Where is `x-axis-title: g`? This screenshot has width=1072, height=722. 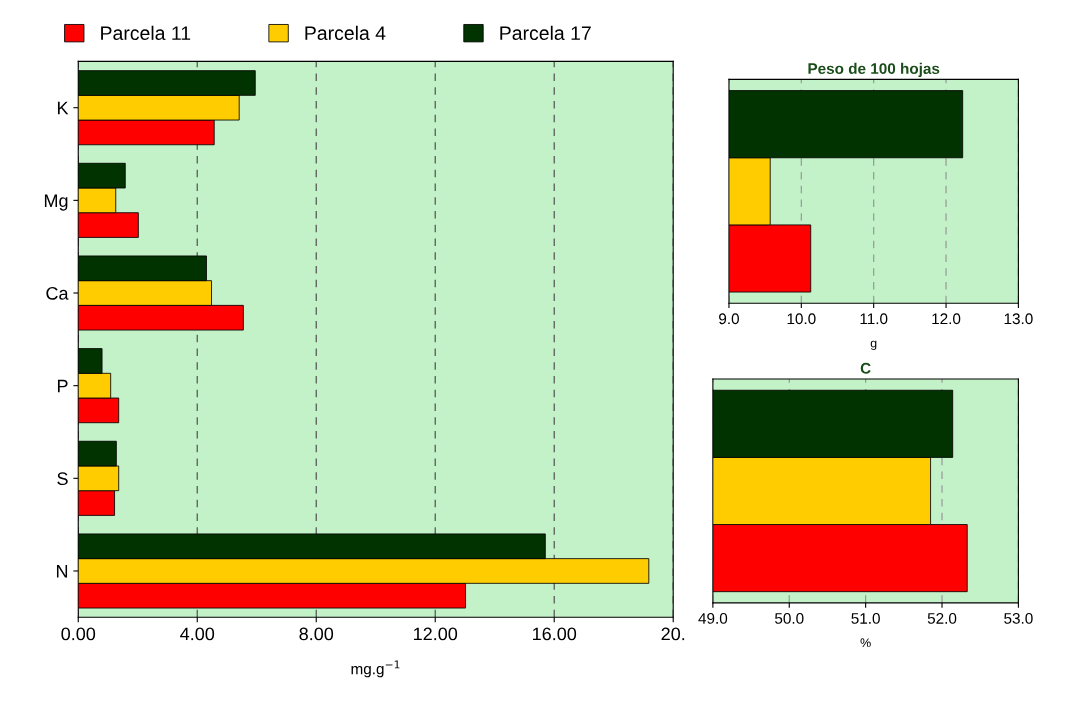
x-axis-title: g is located at coordinates (873, 345).